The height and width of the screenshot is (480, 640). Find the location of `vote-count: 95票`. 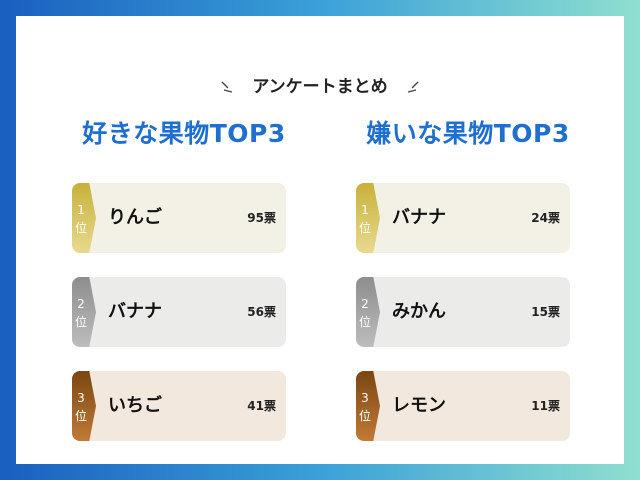

vote-count: 95票 is located at coordinates (261, 218).